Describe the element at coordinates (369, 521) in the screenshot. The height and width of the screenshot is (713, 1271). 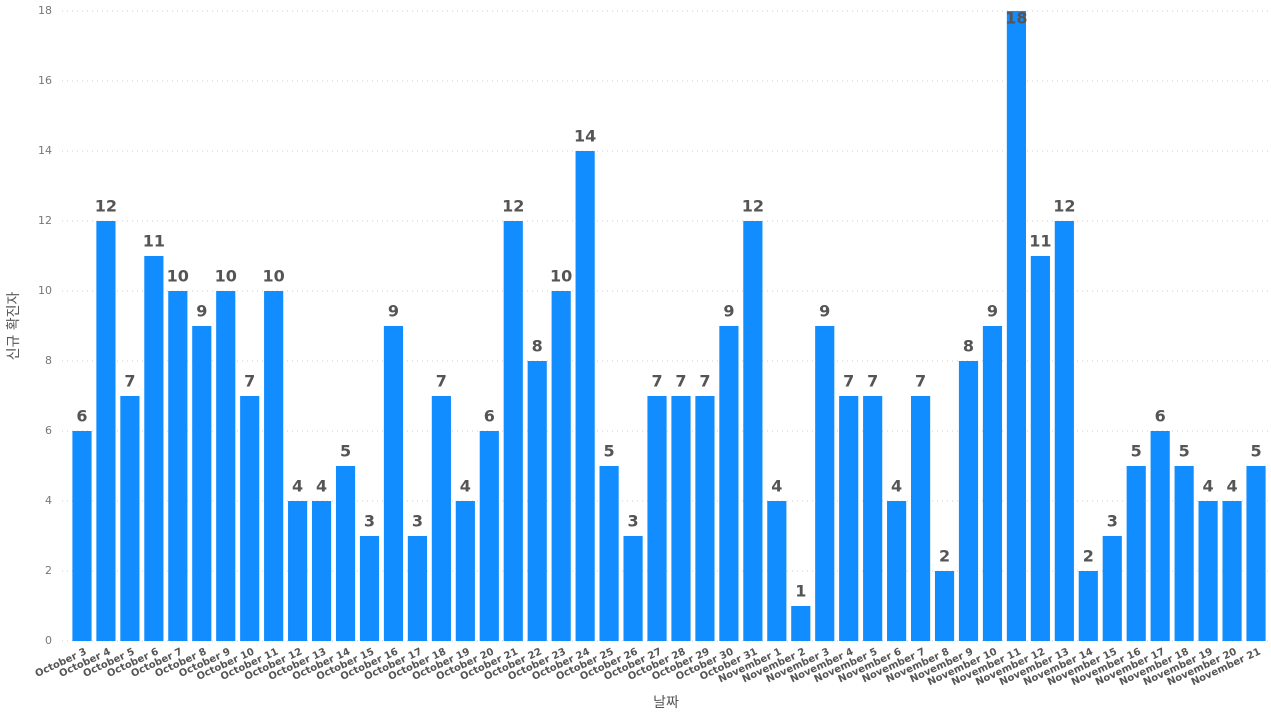
I see `value-label: 3` at that location.